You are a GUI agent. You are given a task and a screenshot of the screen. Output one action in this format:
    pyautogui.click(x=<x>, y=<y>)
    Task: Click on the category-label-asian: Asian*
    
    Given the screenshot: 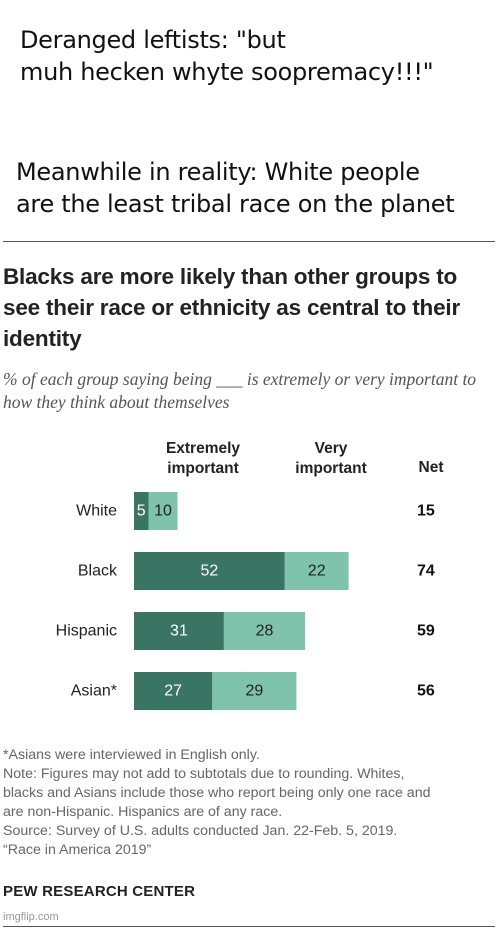 What is the action you would take?
    pyautogui.click(x=94, y=691)
    